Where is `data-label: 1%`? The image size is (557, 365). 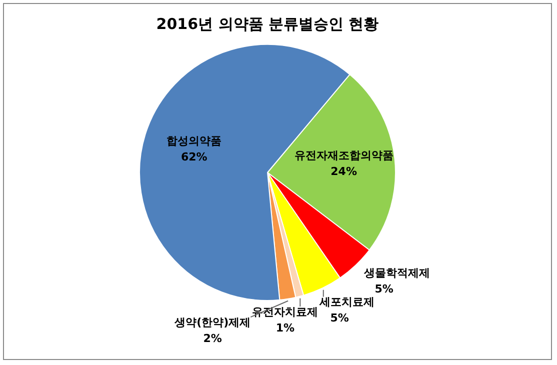 data-label: 1% is located at coordinates (285, 327).